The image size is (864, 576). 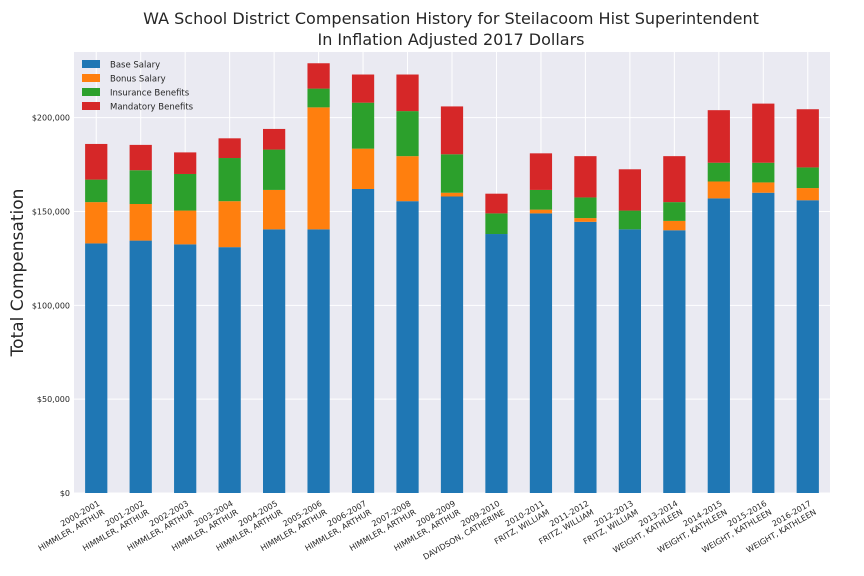 I want to click on y-tick-labels: $0 $50,000 $100,000 $150,000 $200,000, so click(x=51, y=306).